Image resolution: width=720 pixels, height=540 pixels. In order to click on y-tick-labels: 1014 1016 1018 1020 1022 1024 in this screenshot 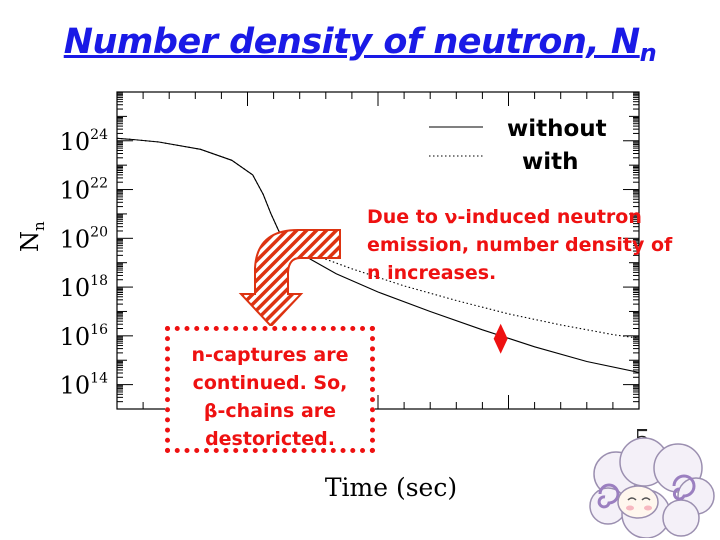, I will do `click(84, 263)`.